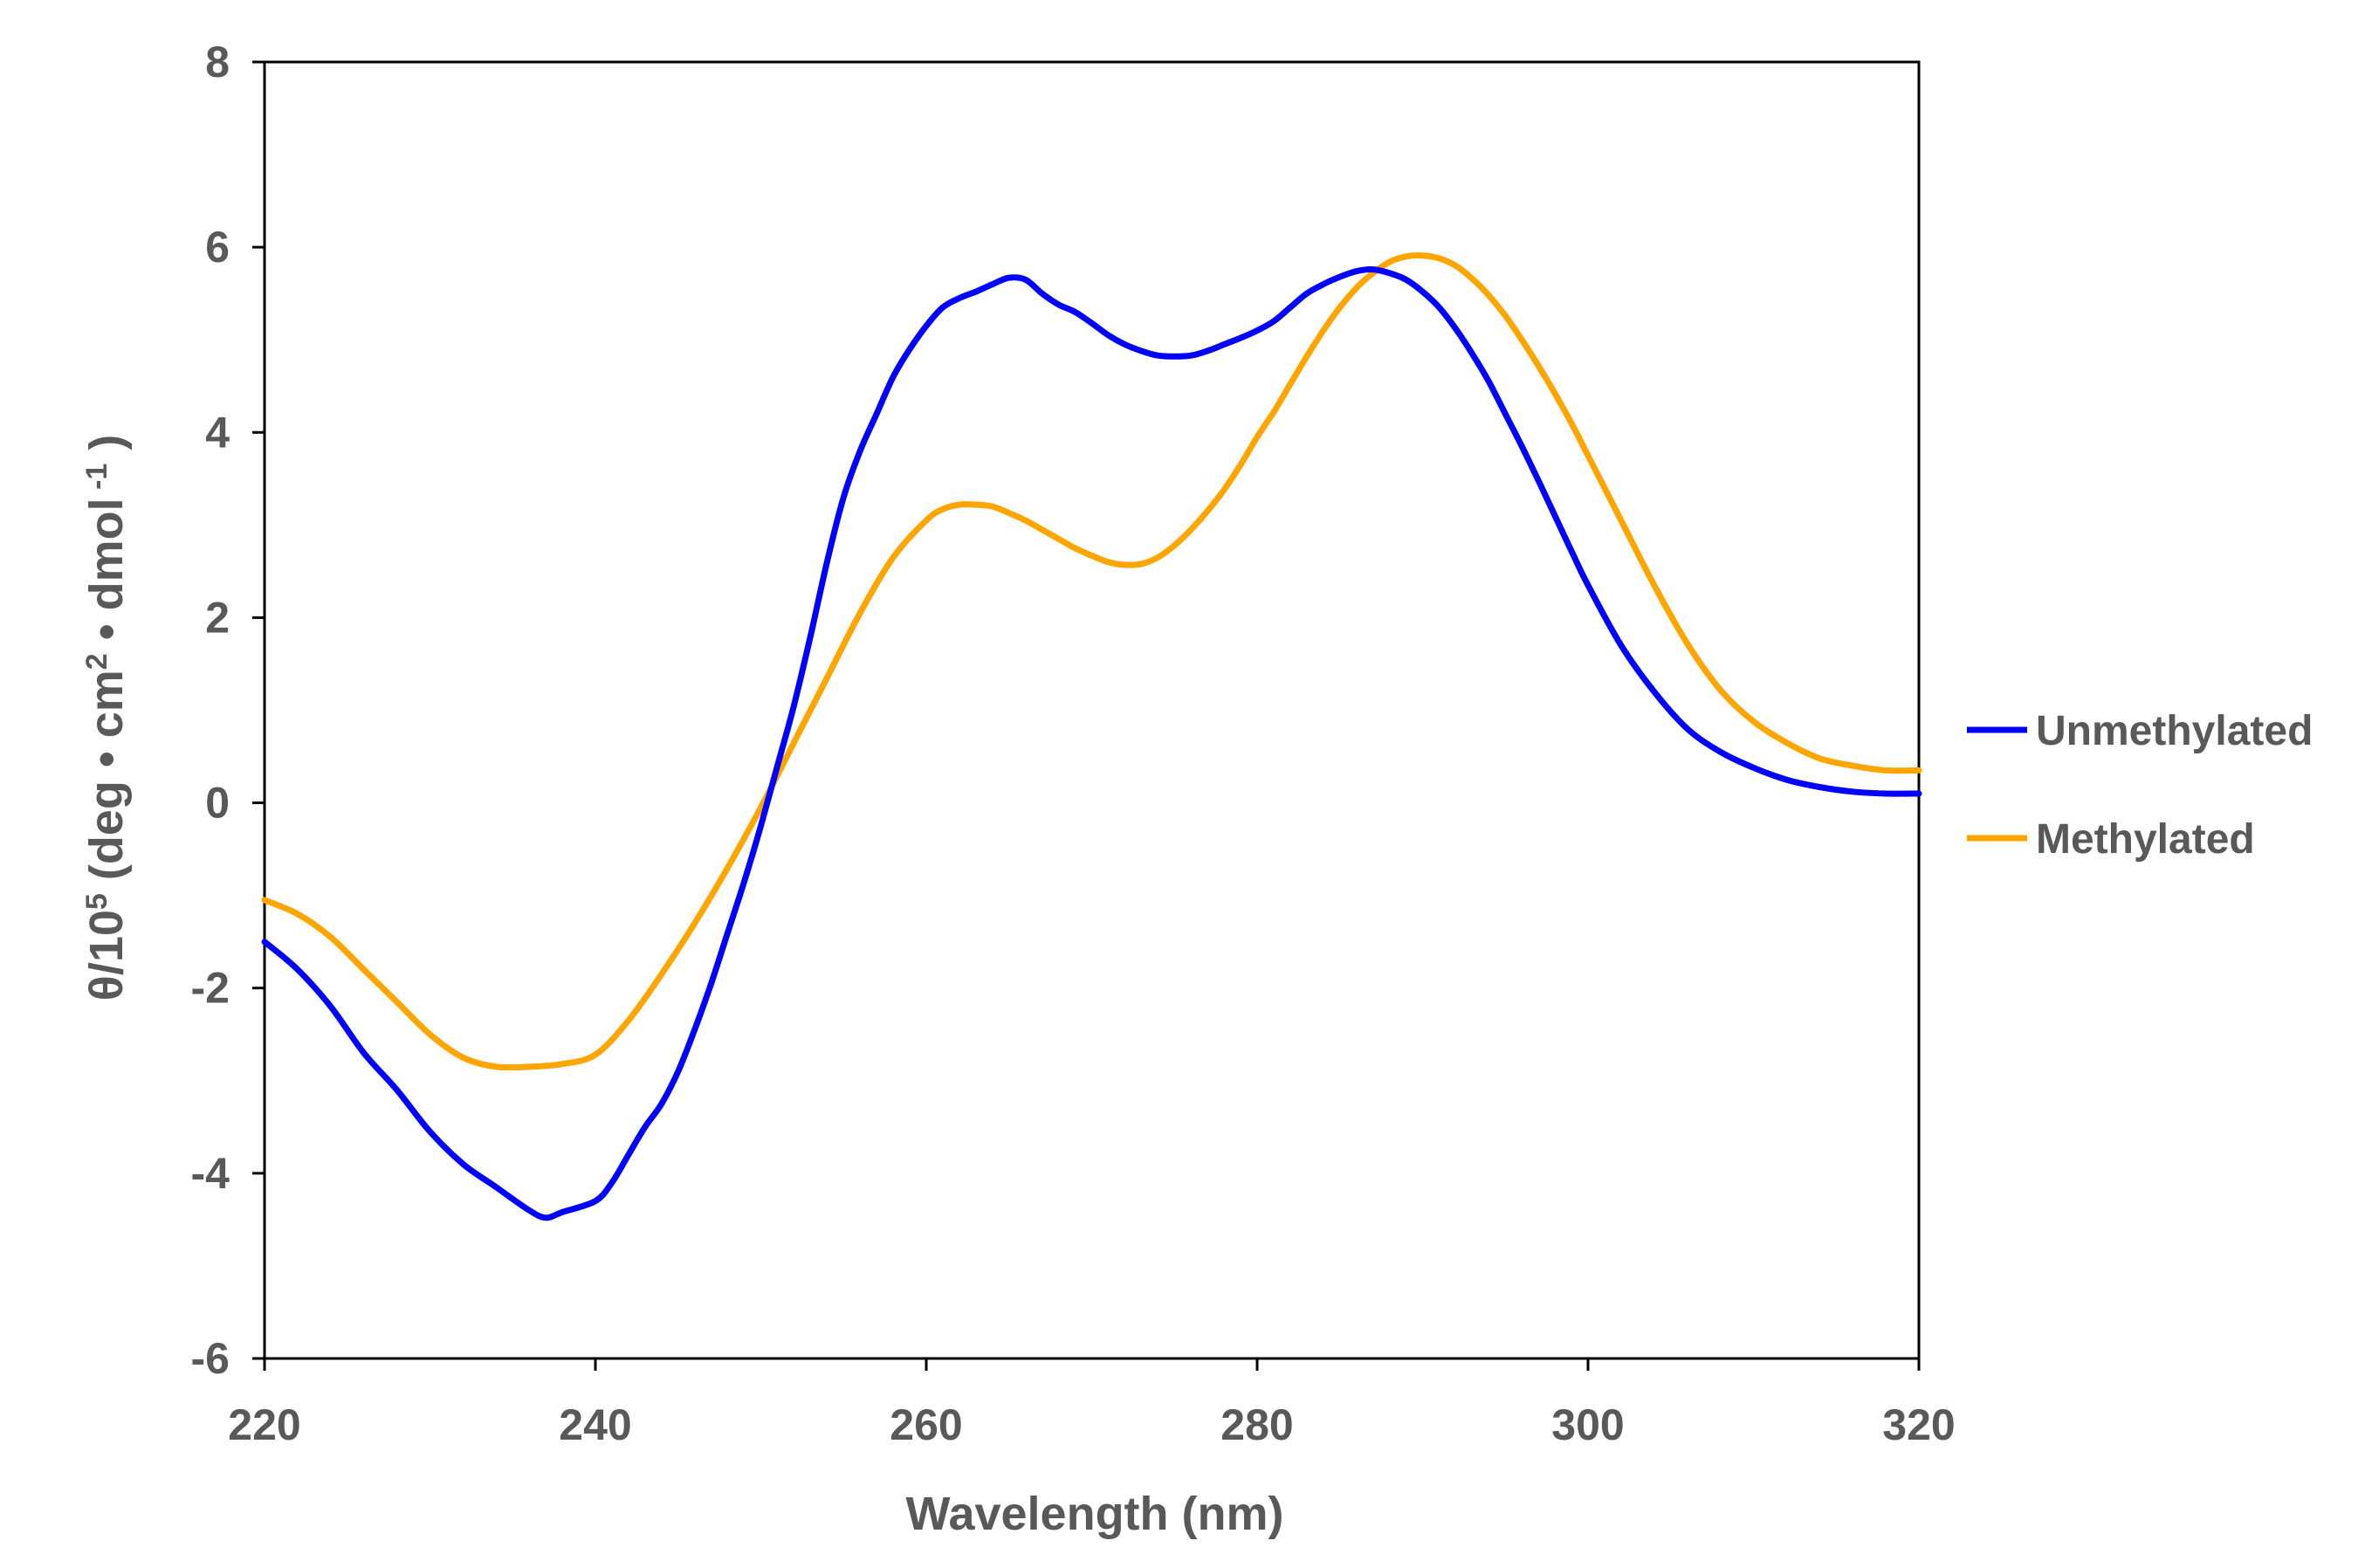  I want to click on y-tick-label: 0, so click(218, 803).